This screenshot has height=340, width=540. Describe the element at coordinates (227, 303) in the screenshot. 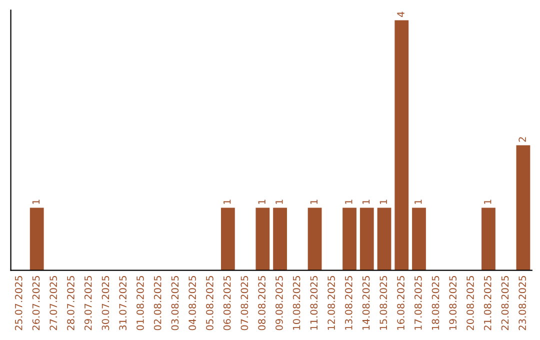

I see `x-tick-label: 06.08.2025` at that location.